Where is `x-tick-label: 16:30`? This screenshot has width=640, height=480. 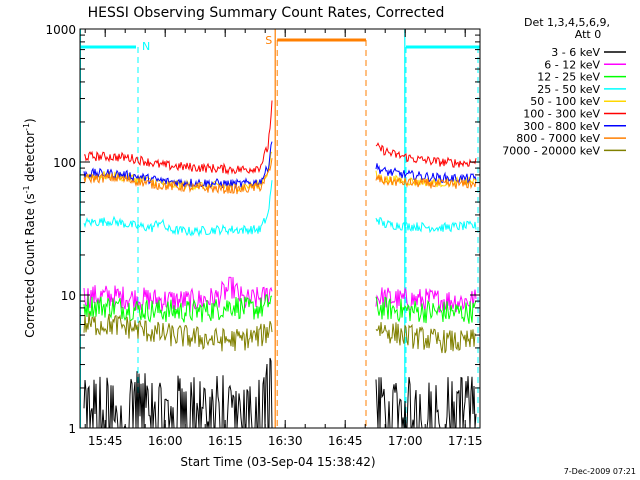 x-tick-label: 16:30 is located at coordinates (285, 441).